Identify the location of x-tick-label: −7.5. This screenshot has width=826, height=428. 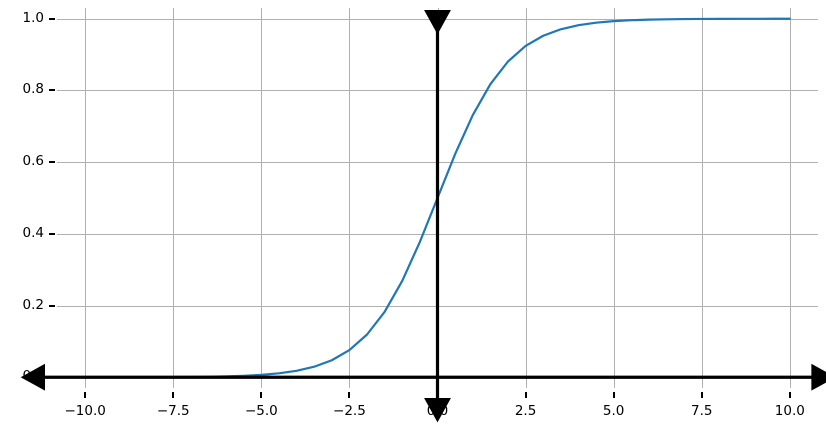
(173, 411).